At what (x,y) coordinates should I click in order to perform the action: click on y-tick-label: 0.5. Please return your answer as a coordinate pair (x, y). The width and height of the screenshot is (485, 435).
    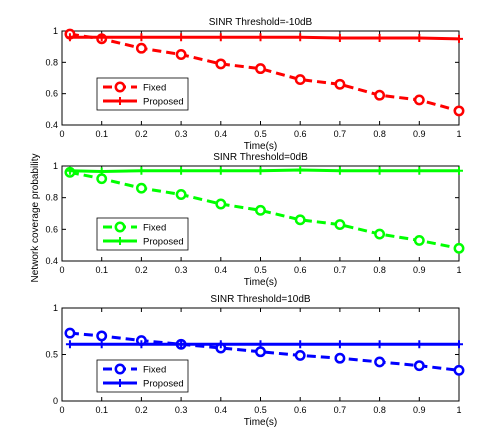
    Looking at the image, I should click on (51, 355).